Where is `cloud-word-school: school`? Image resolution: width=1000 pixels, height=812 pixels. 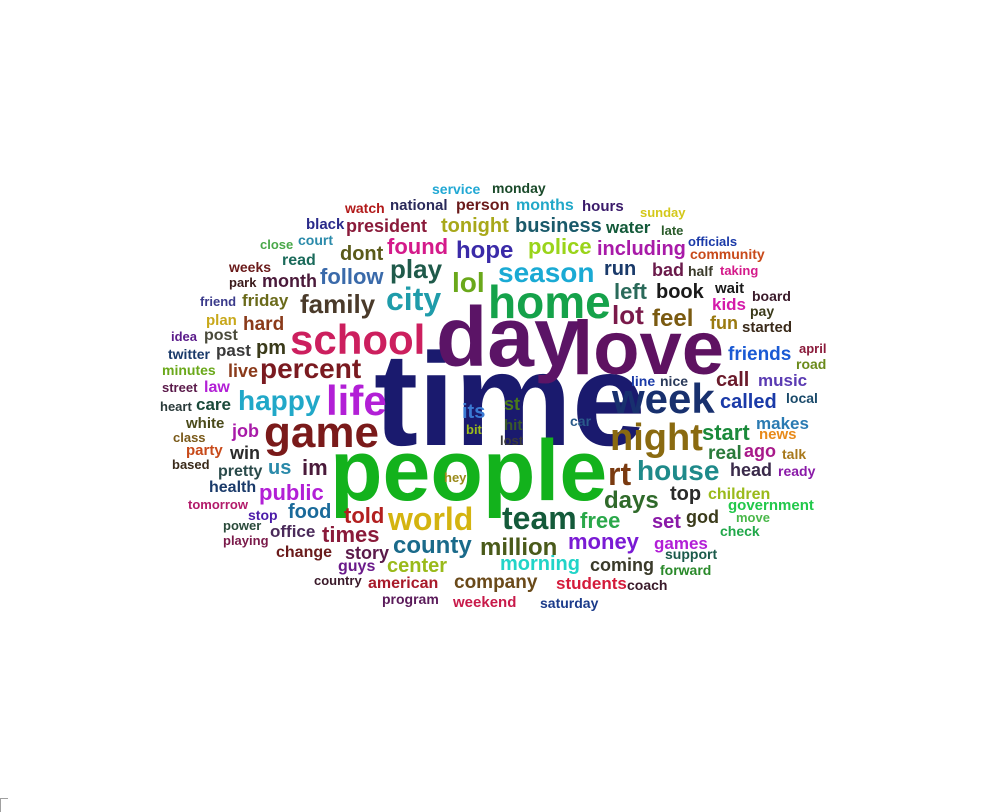
cloud-word-school: school is located at coordinates (357, 339).